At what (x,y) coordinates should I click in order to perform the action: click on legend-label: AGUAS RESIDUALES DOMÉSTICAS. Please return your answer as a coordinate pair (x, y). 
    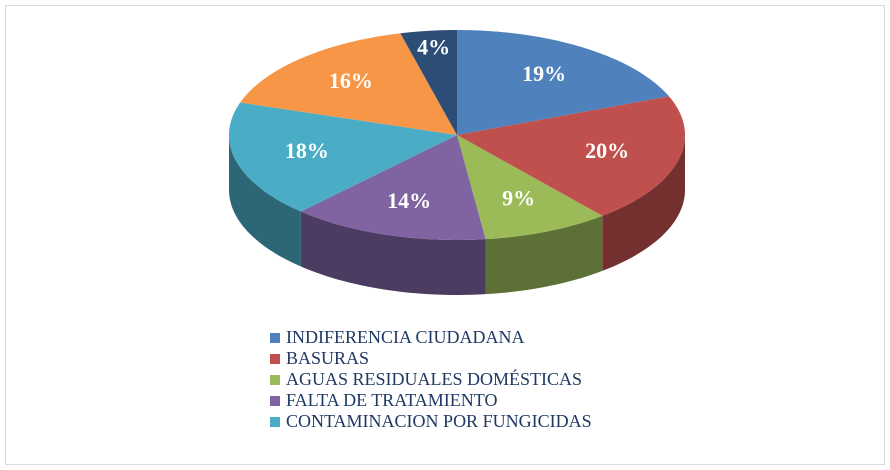
    Looking at the image, I should click on (434, 378).